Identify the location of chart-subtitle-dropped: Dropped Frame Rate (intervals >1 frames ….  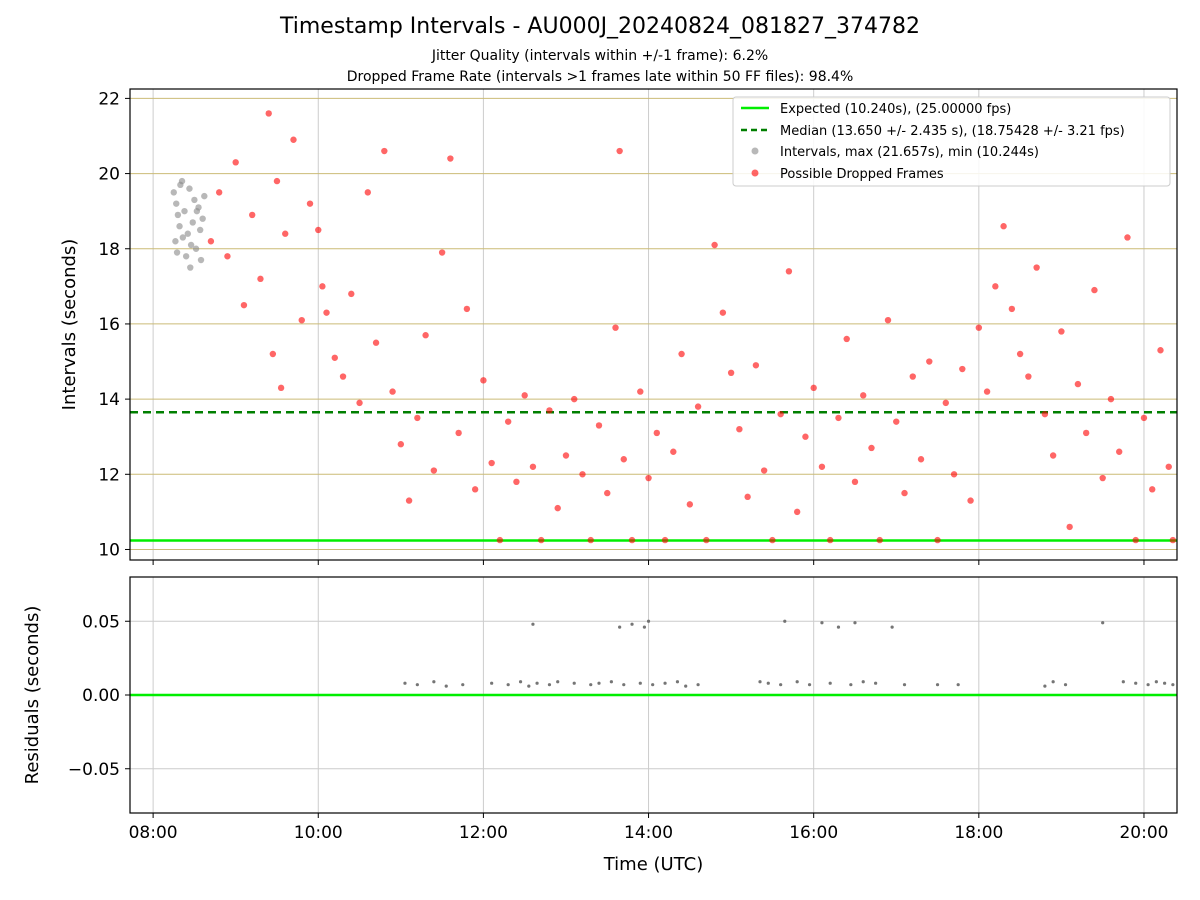
(600, 77).